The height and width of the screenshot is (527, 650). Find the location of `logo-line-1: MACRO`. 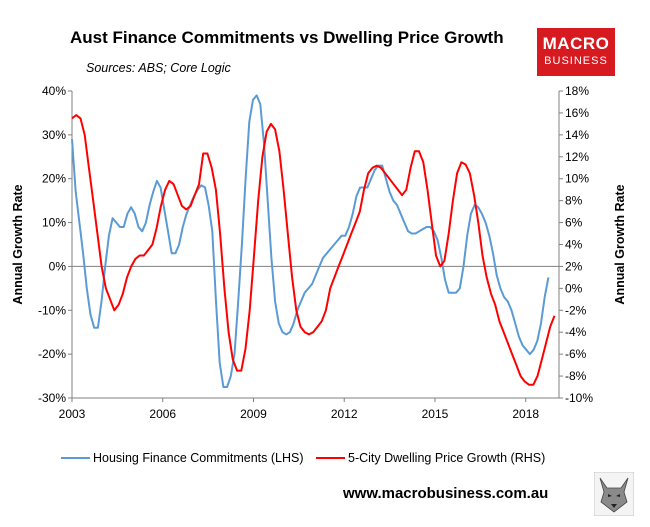

logo-line-1: MACRO is located at coordinates (576, 43).